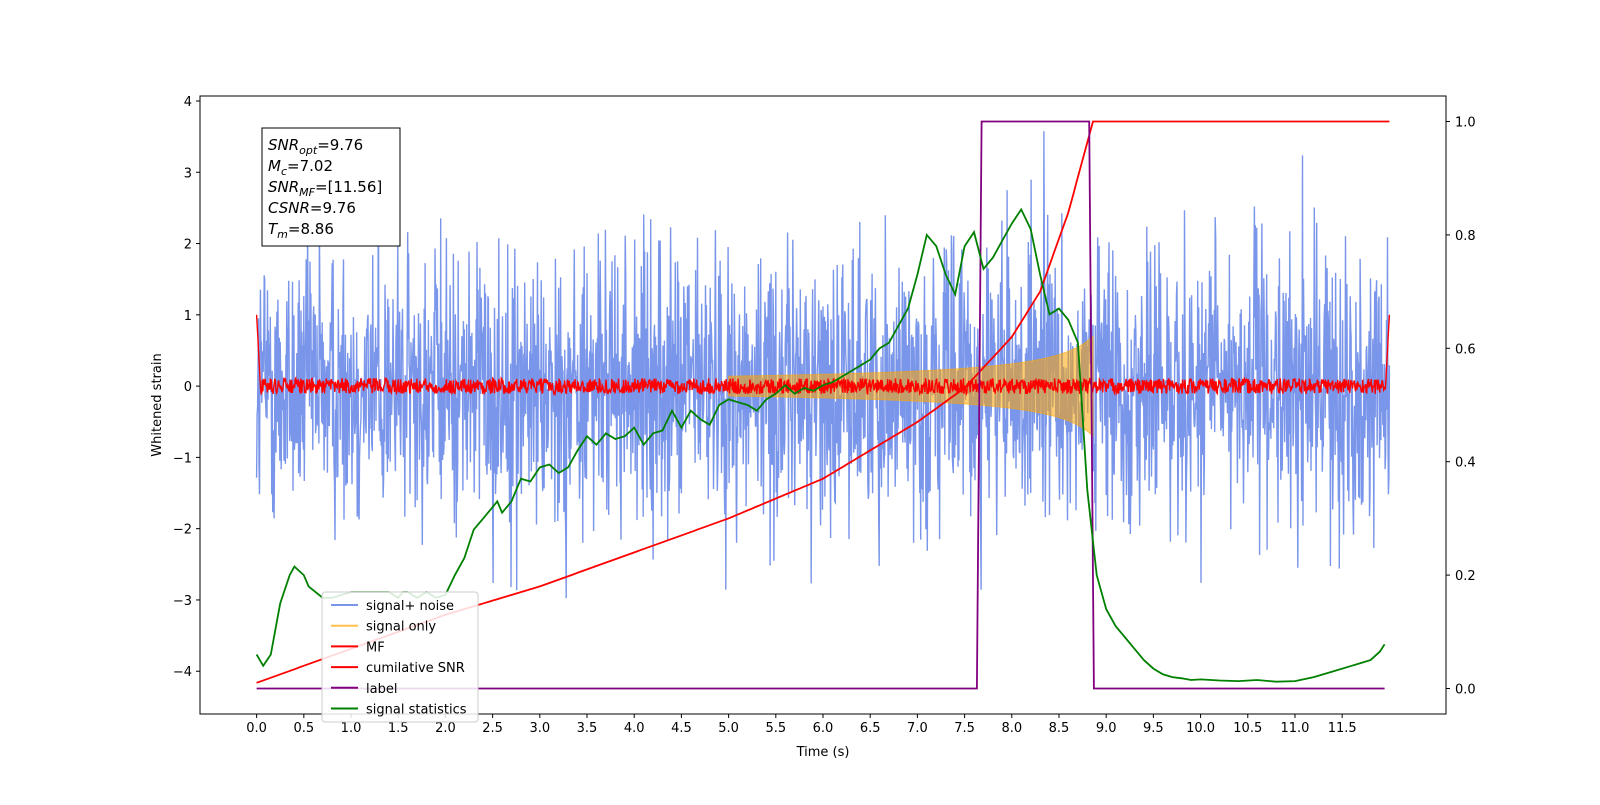  I want to click on x-tick-label: 6.5, so click(870, 728).